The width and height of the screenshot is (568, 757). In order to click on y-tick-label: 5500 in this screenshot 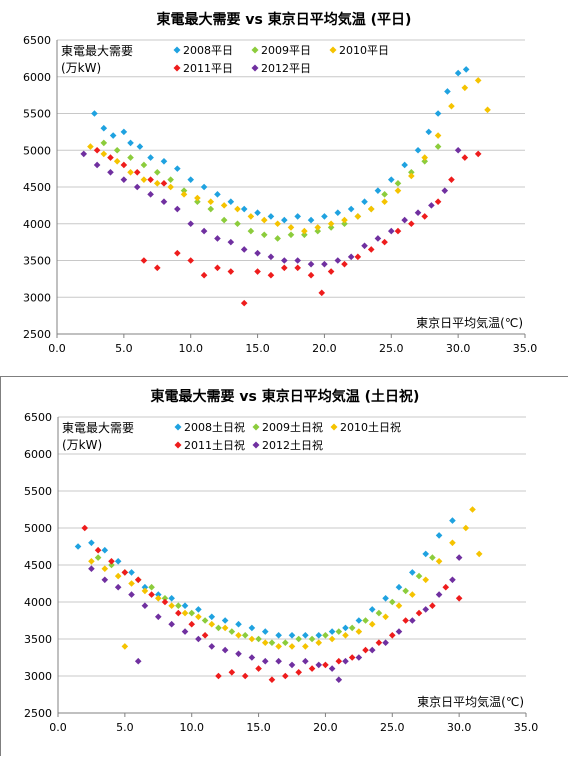, I will do `click(38, 491)`.